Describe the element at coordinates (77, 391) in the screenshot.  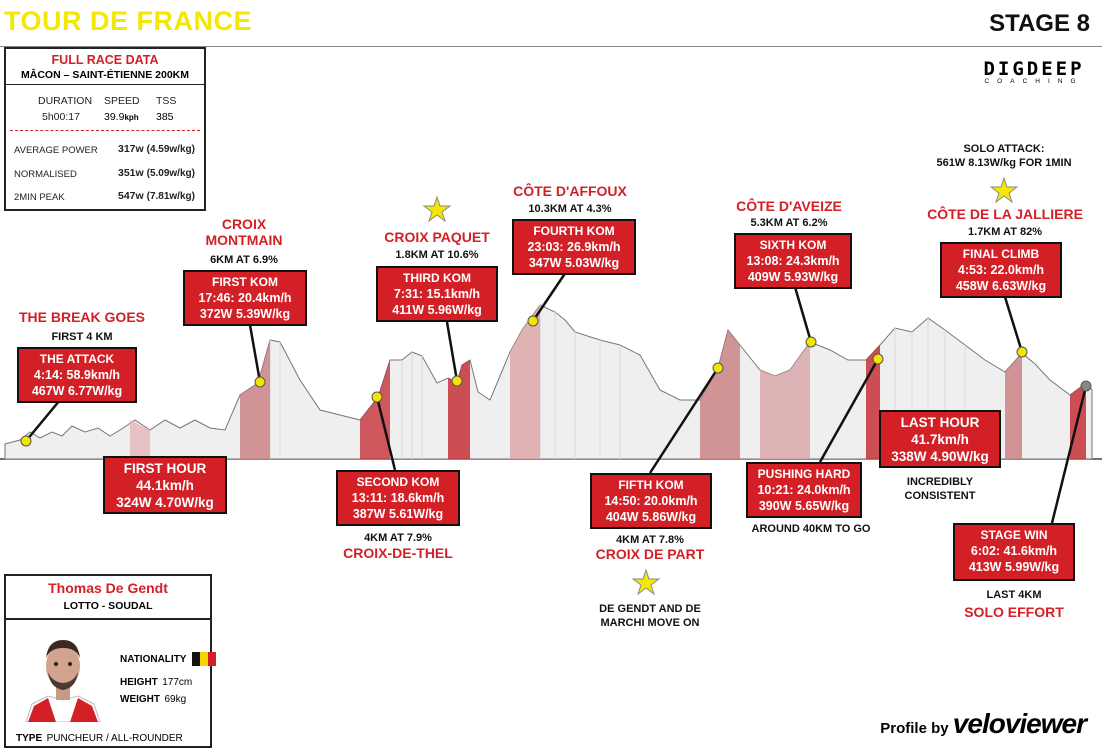
I see `attack-line2: 467W 6.77W/kg` at that location.